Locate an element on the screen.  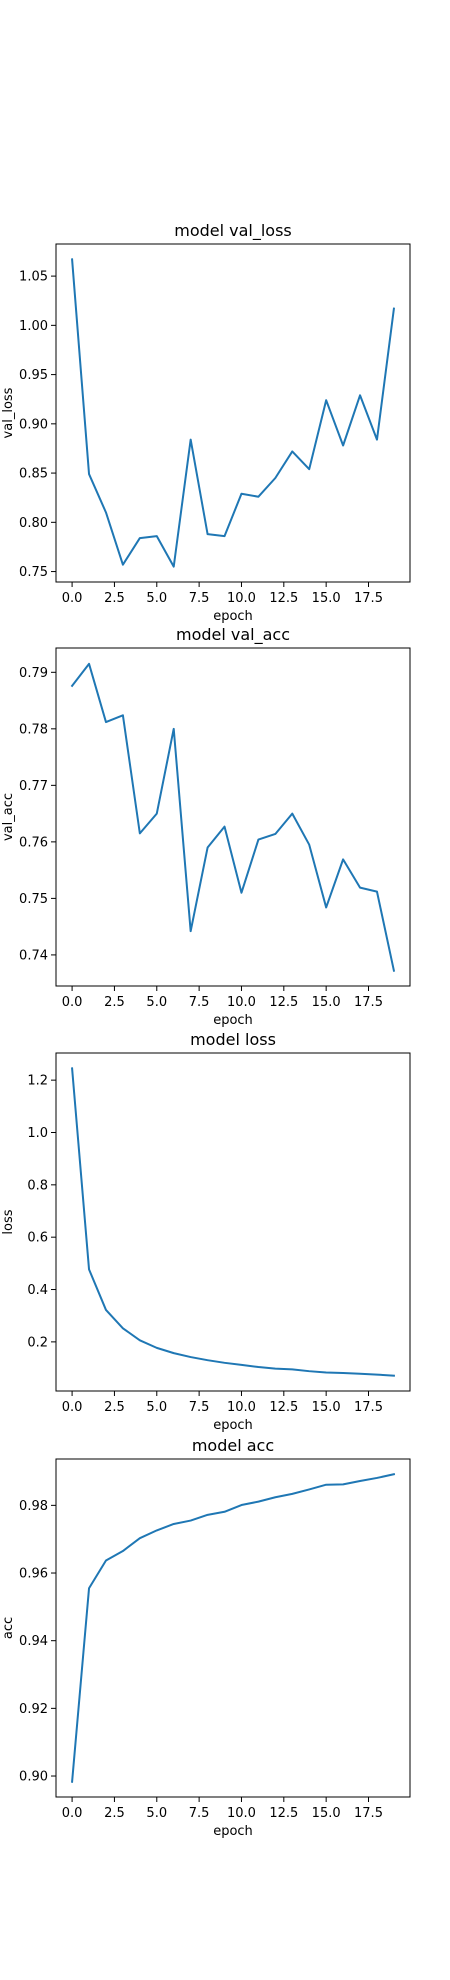
y-axis-label: val_acc is located at coordinates (8, 817).